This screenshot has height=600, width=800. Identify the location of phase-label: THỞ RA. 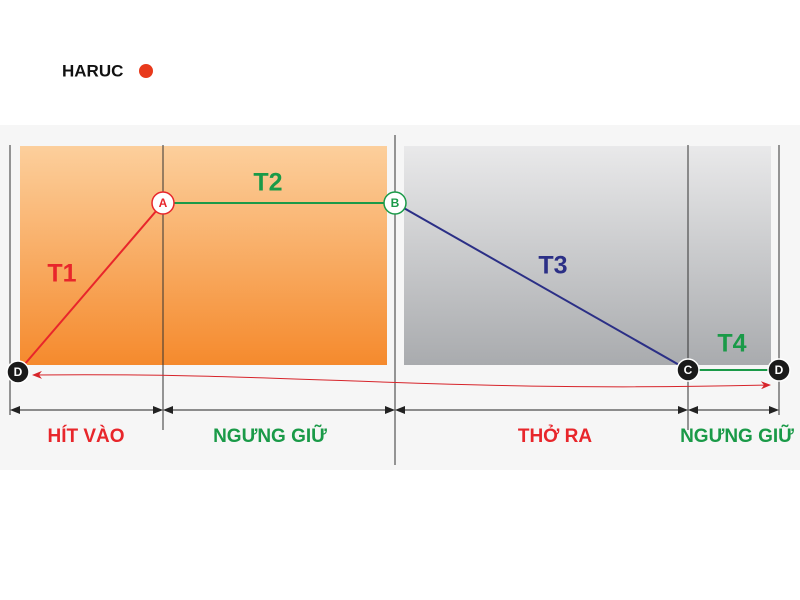
(555, 436).